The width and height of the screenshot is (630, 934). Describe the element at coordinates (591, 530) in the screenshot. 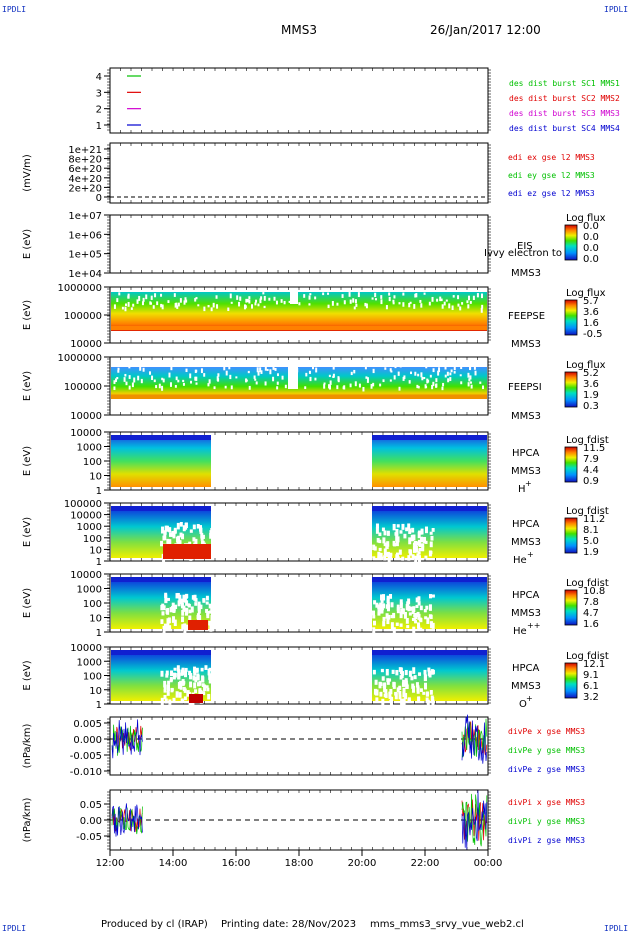

I see `colorbar-tick-label: 8.1` at that location.